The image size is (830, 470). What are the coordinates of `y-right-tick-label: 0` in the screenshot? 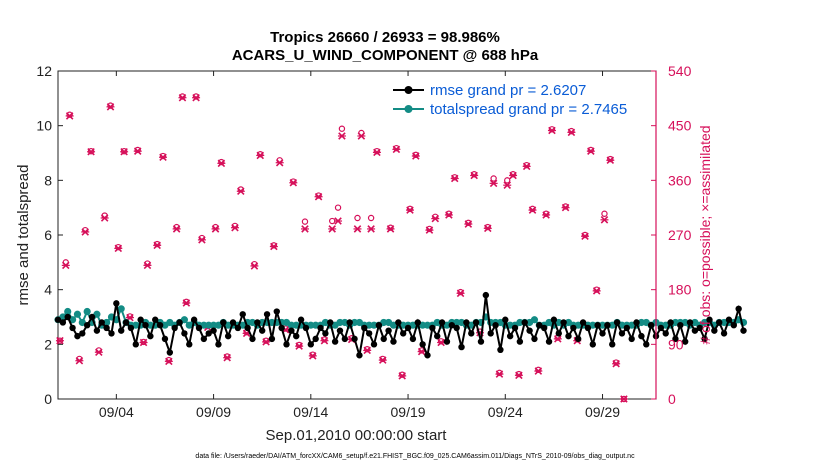 It's located at (672, 399).